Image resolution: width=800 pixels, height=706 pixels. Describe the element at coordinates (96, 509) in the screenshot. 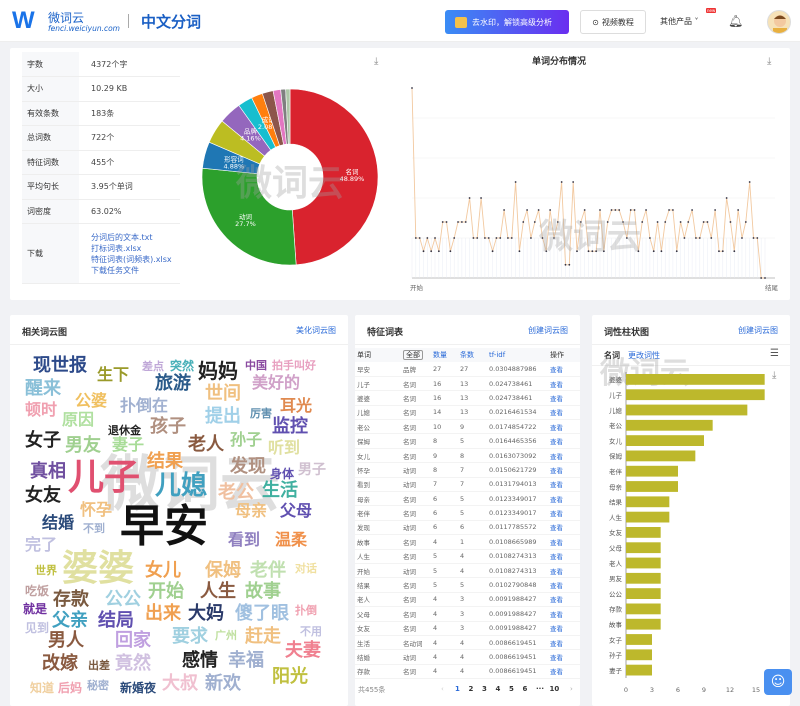

I see `cloud-word: 怀孕` at that location.